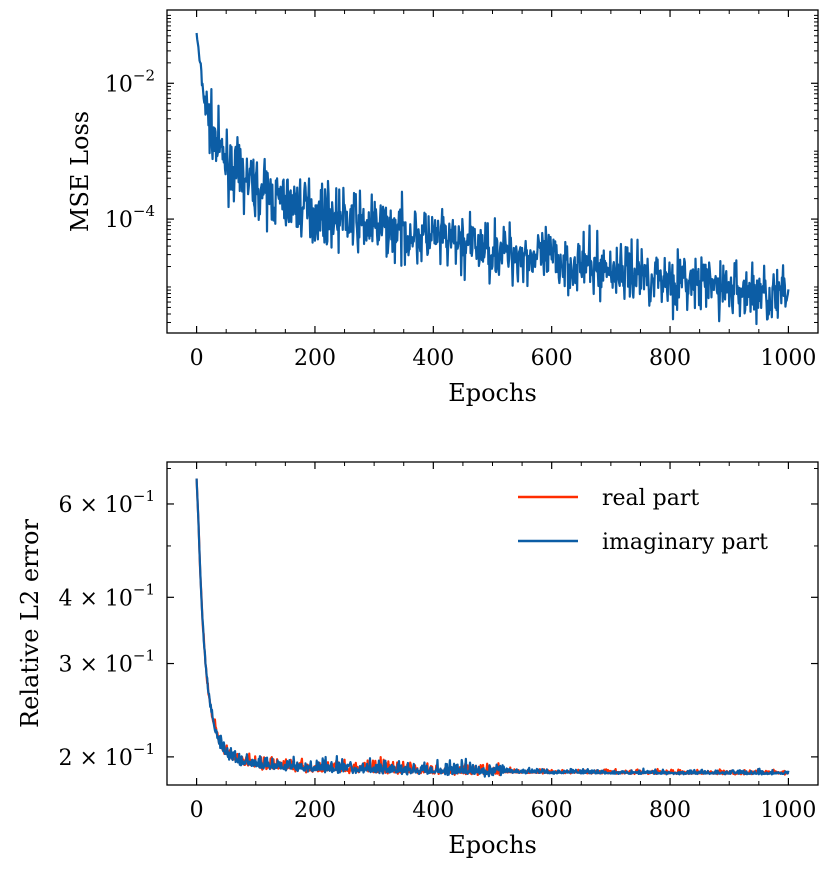 The image size is (830, 870). Describe the element at coordinates (80, 171) in the screenshot. I see `mse-loss-y-axis-label: MSE Loss` at that location.